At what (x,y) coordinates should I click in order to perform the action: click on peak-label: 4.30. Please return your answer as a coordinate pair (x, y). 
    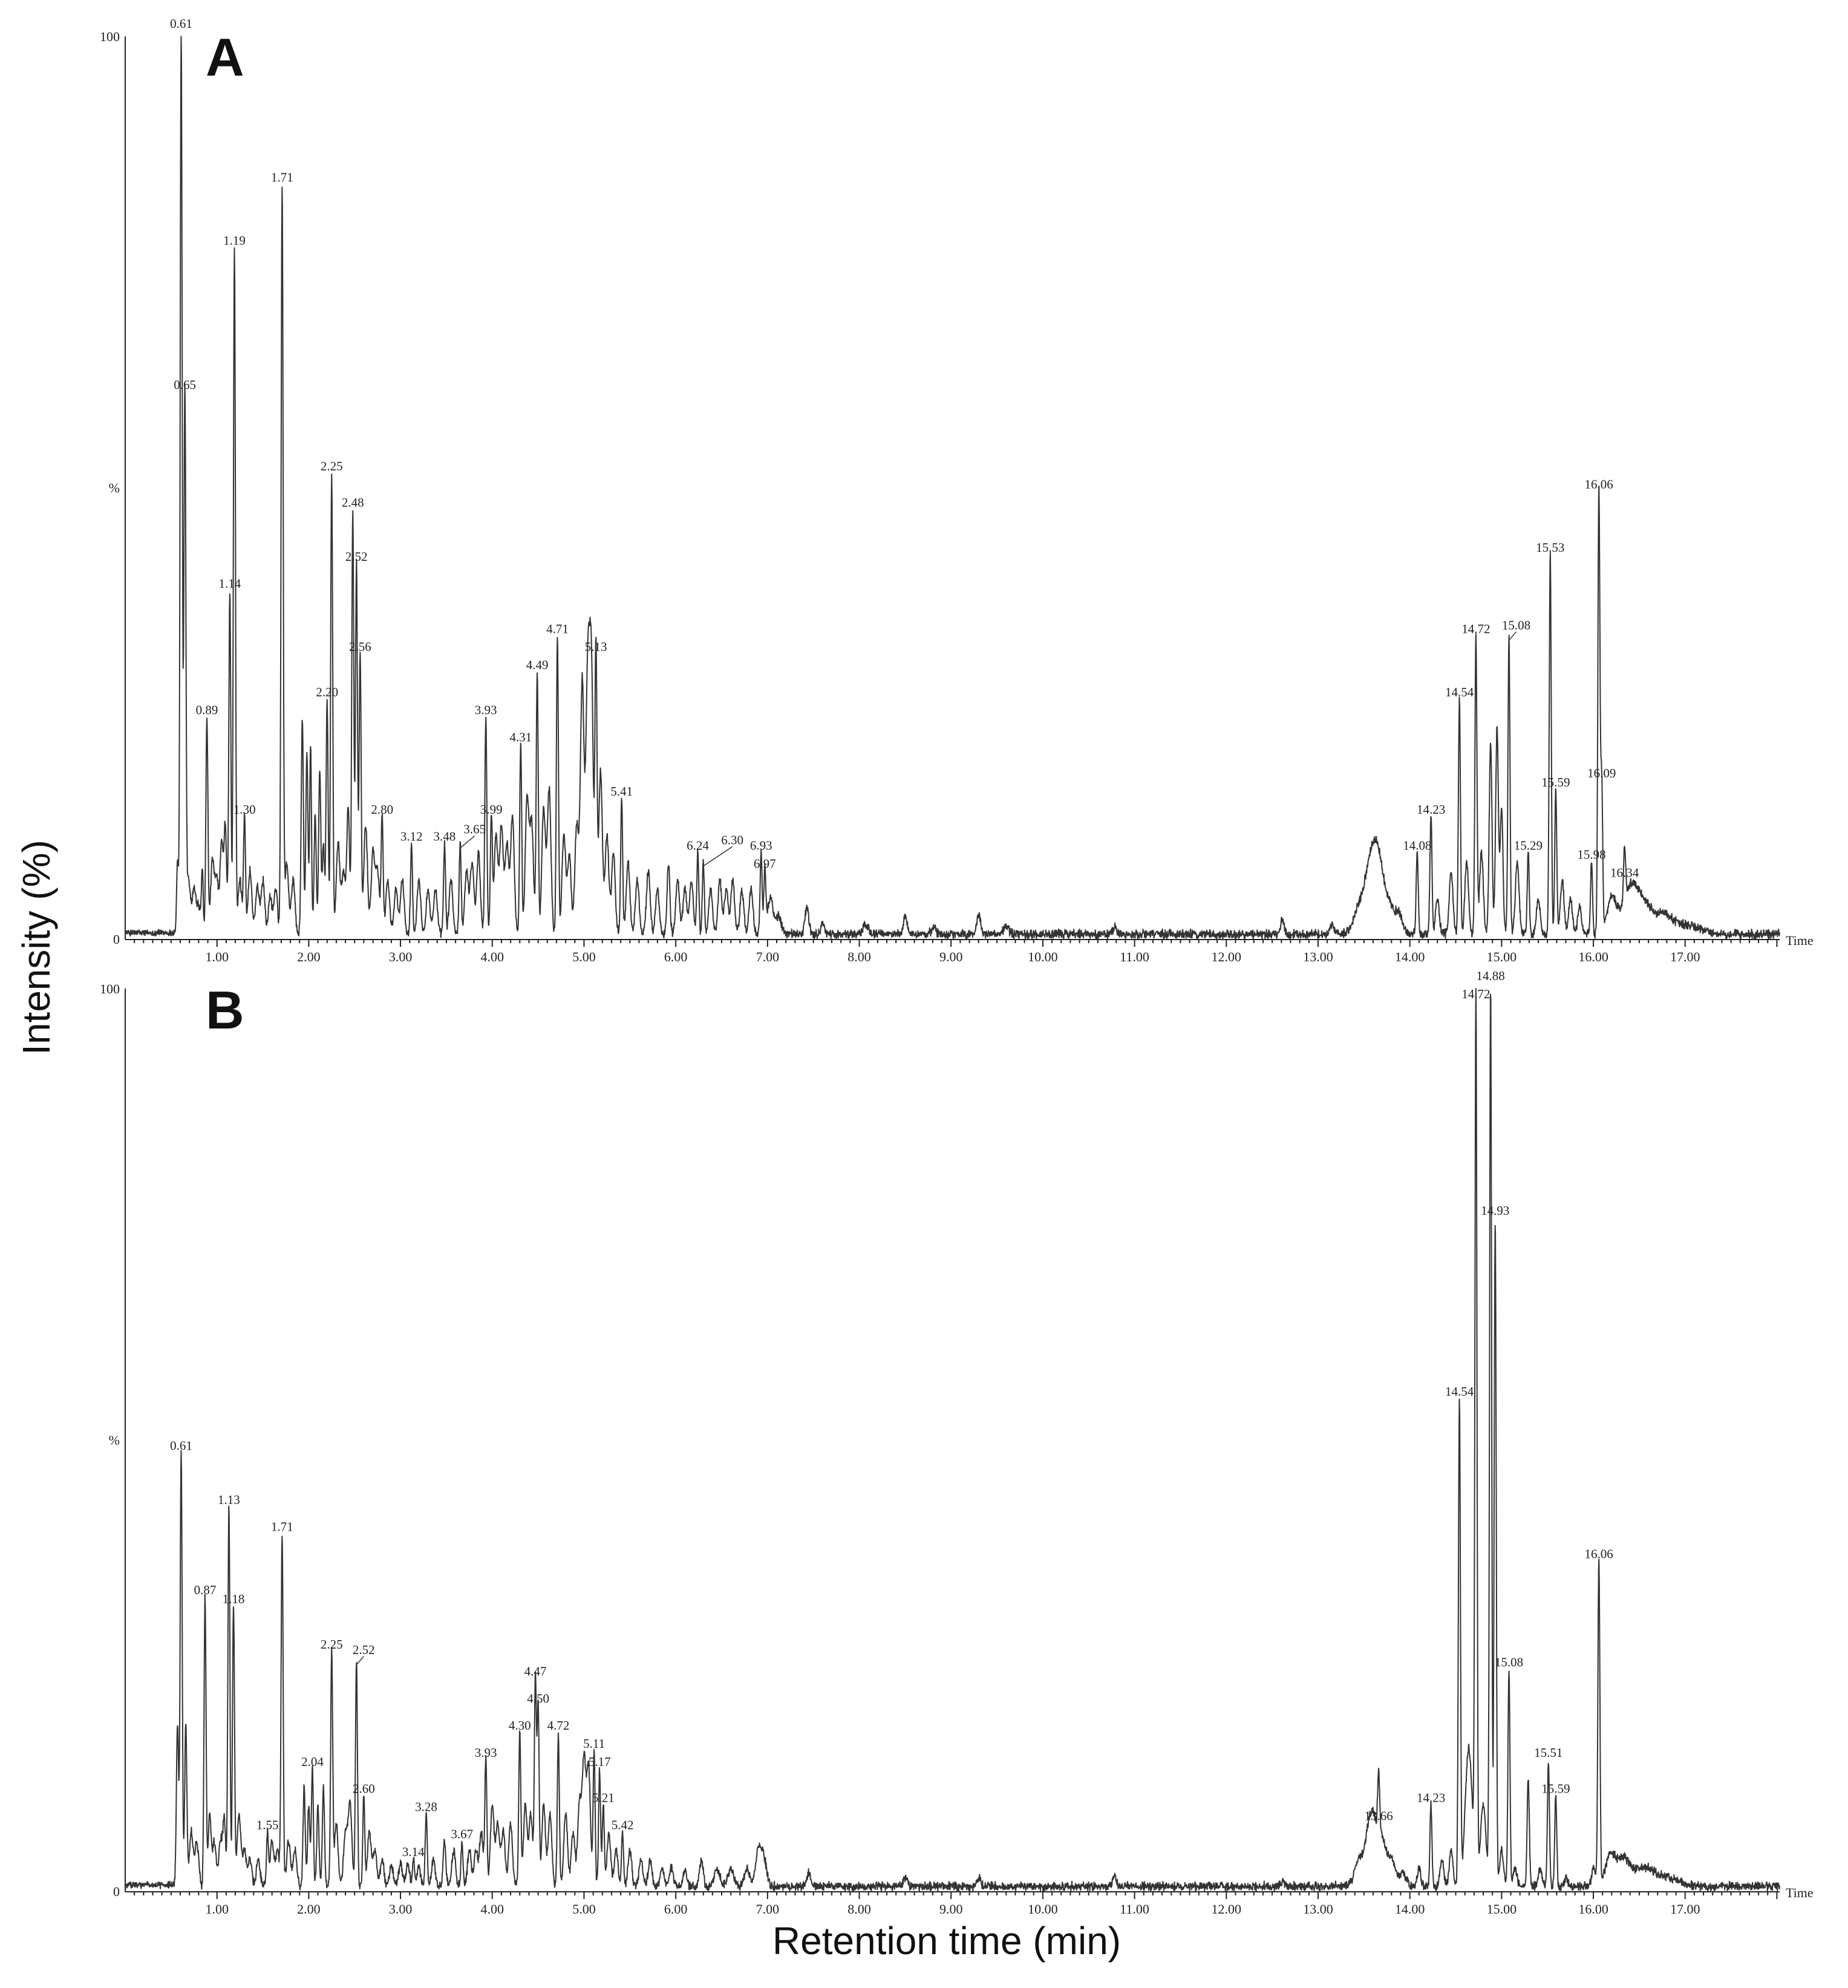
    Looking at the image, I should click on (520, 1726).